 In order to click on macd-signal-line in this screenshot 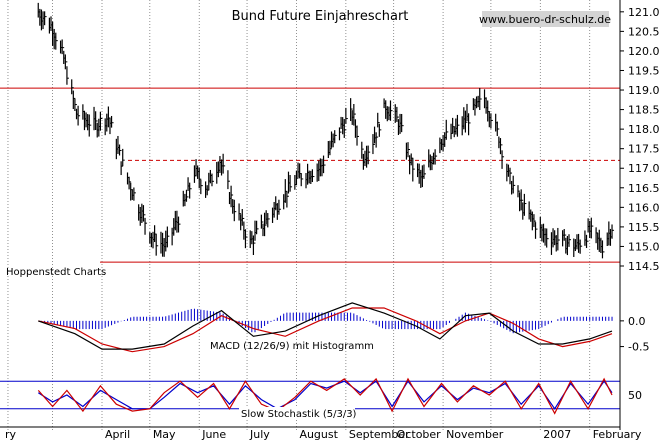, I will do `click(325, 330)`.